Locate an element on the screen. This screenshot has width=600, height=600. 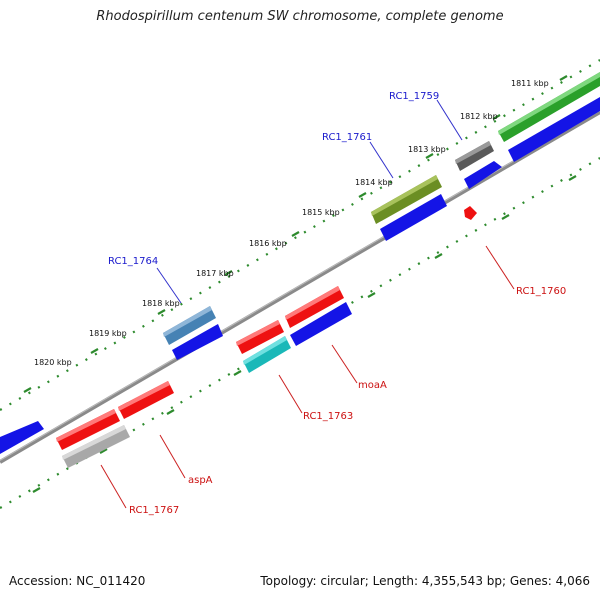
gene-moaA is located at coordinates (314, 307).